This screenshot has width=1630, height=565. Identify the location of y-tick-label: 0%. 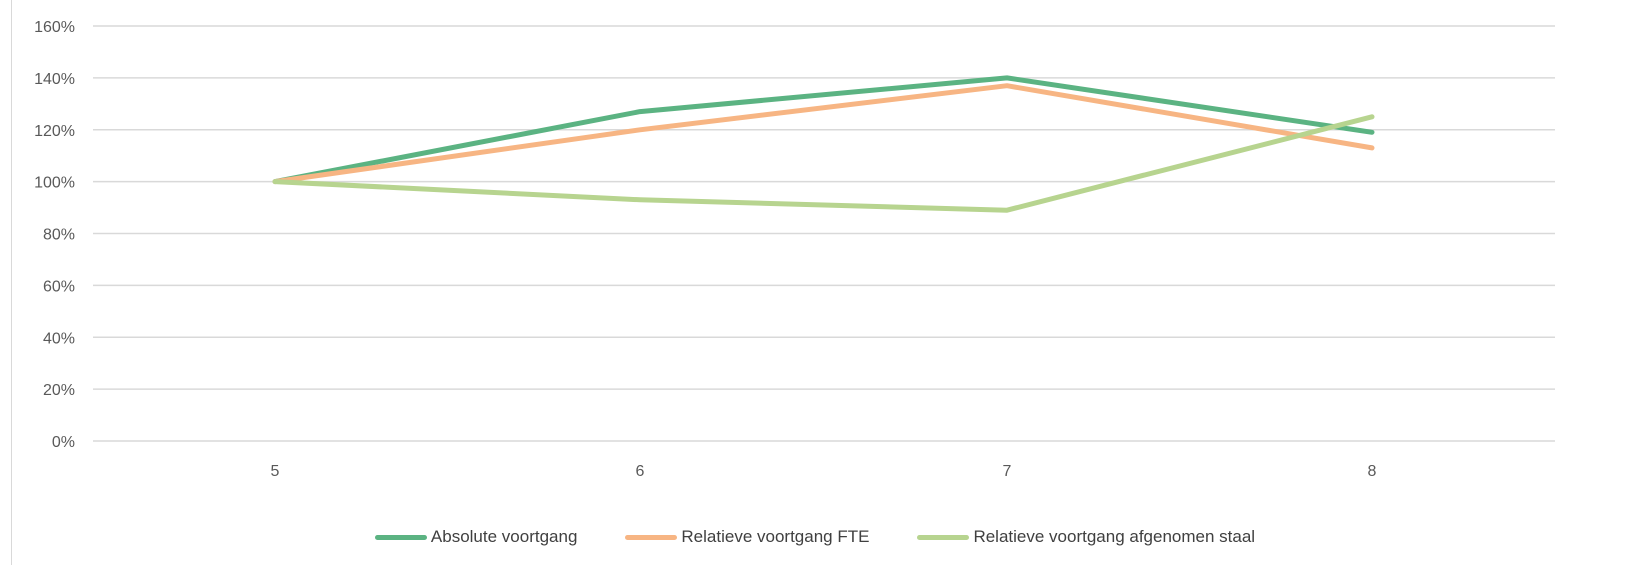
(63, 442).